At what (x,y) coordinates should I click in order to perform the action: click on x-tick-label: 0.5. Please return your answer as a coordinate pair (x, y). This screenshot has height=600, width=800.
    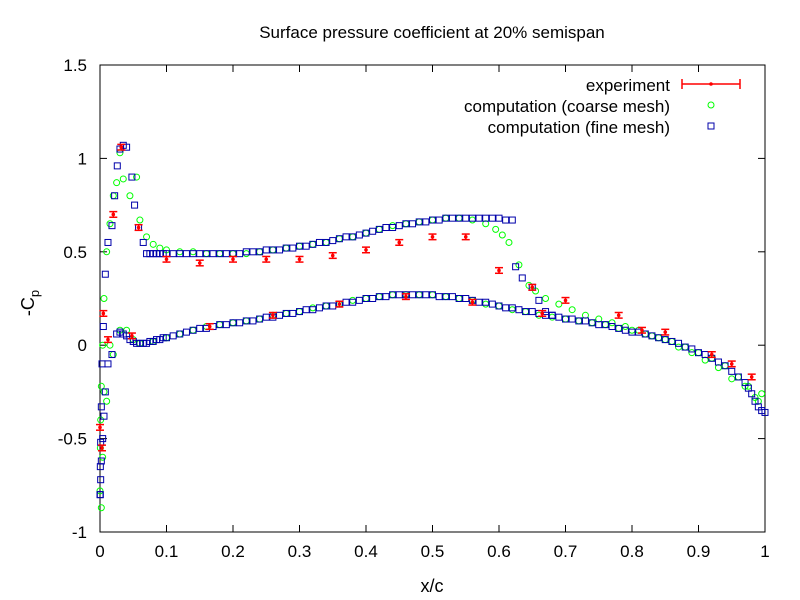
    Looking at the image, I should click on (433, 551).